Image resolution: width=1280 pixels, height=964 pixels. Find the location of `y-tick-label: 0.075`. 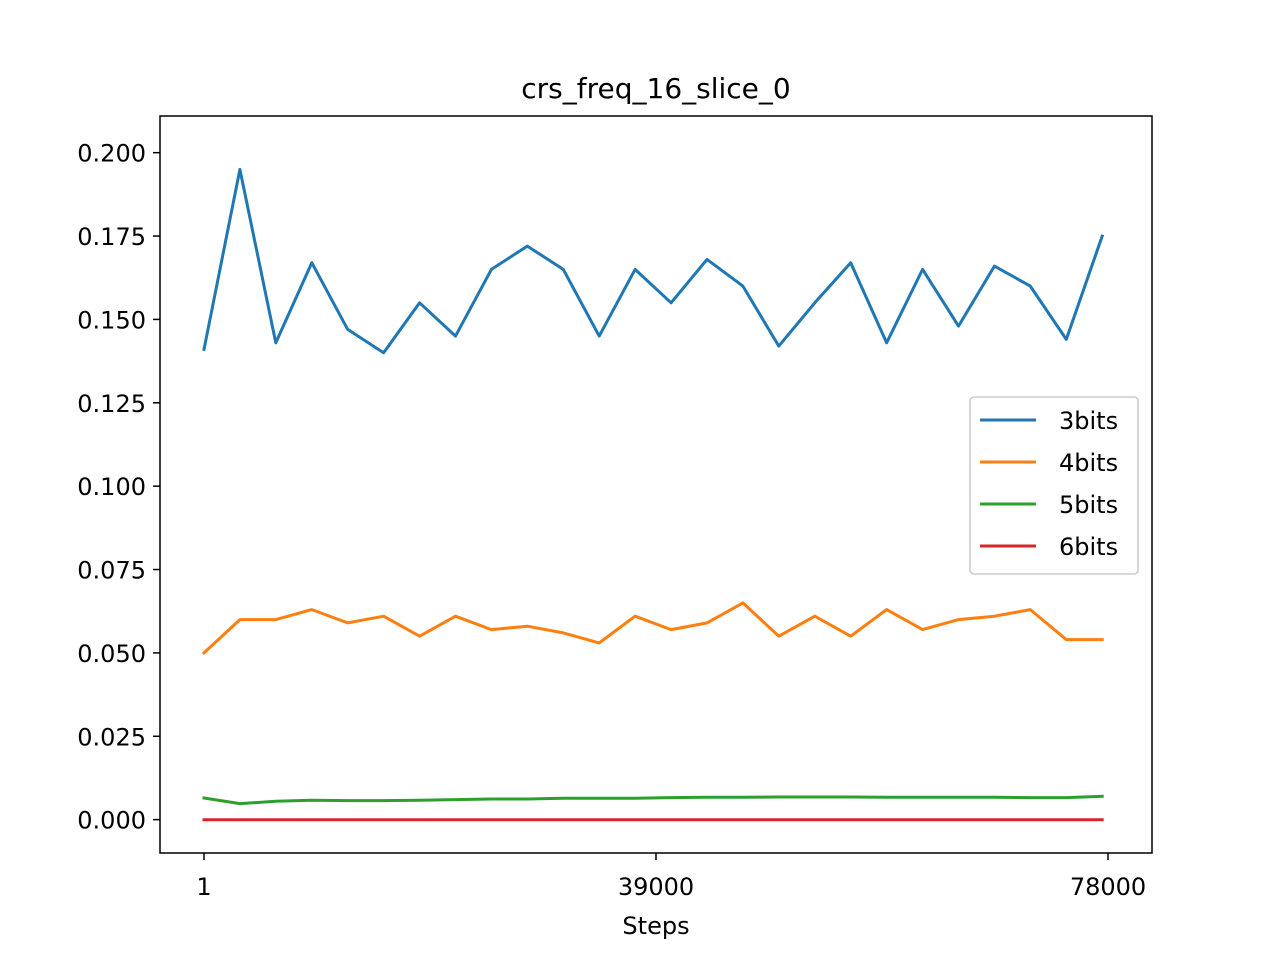

y-tick-label: 0.075 is located at coordinates (111, 571).